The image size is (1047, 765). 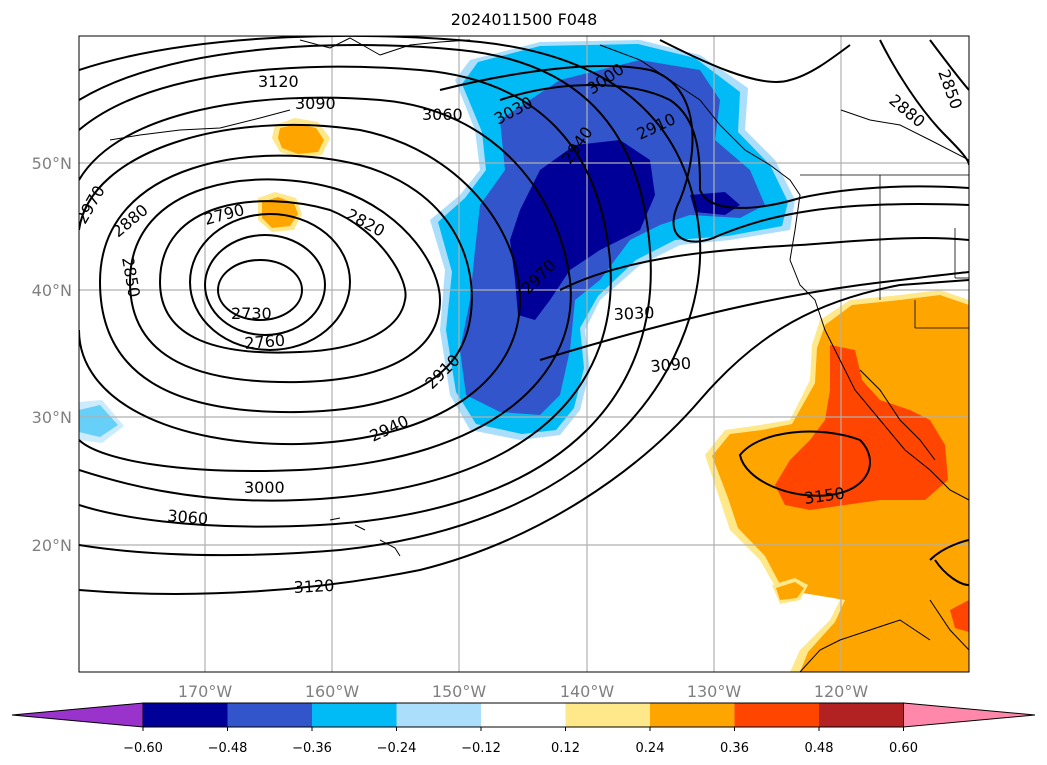 What do you see at coordinates (884, 251) in the screenshot?
I see `borders` at bounding box center [884, 251].